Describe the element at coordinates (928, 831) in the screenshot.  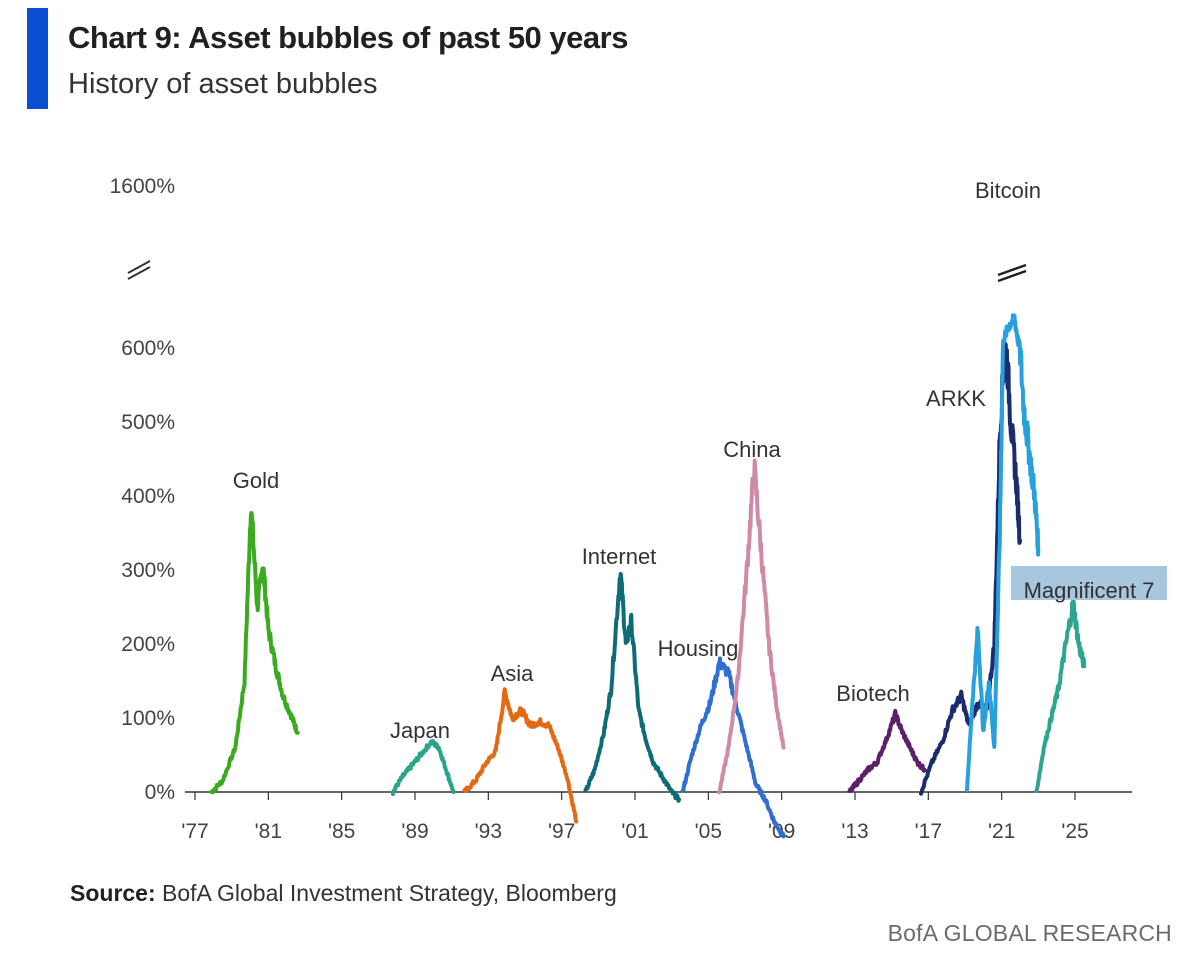
I see `x-tick-label: '17` at that location.